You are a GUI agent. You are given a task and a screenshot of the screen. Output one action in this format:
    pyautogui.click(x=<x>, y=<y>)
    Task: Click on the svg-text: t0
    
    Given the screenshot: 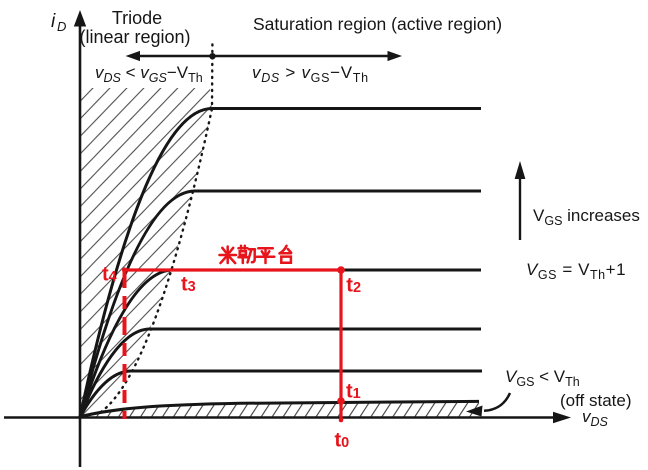 What is the action you would take?
    pyautogui.click(x=342, y=441)
    